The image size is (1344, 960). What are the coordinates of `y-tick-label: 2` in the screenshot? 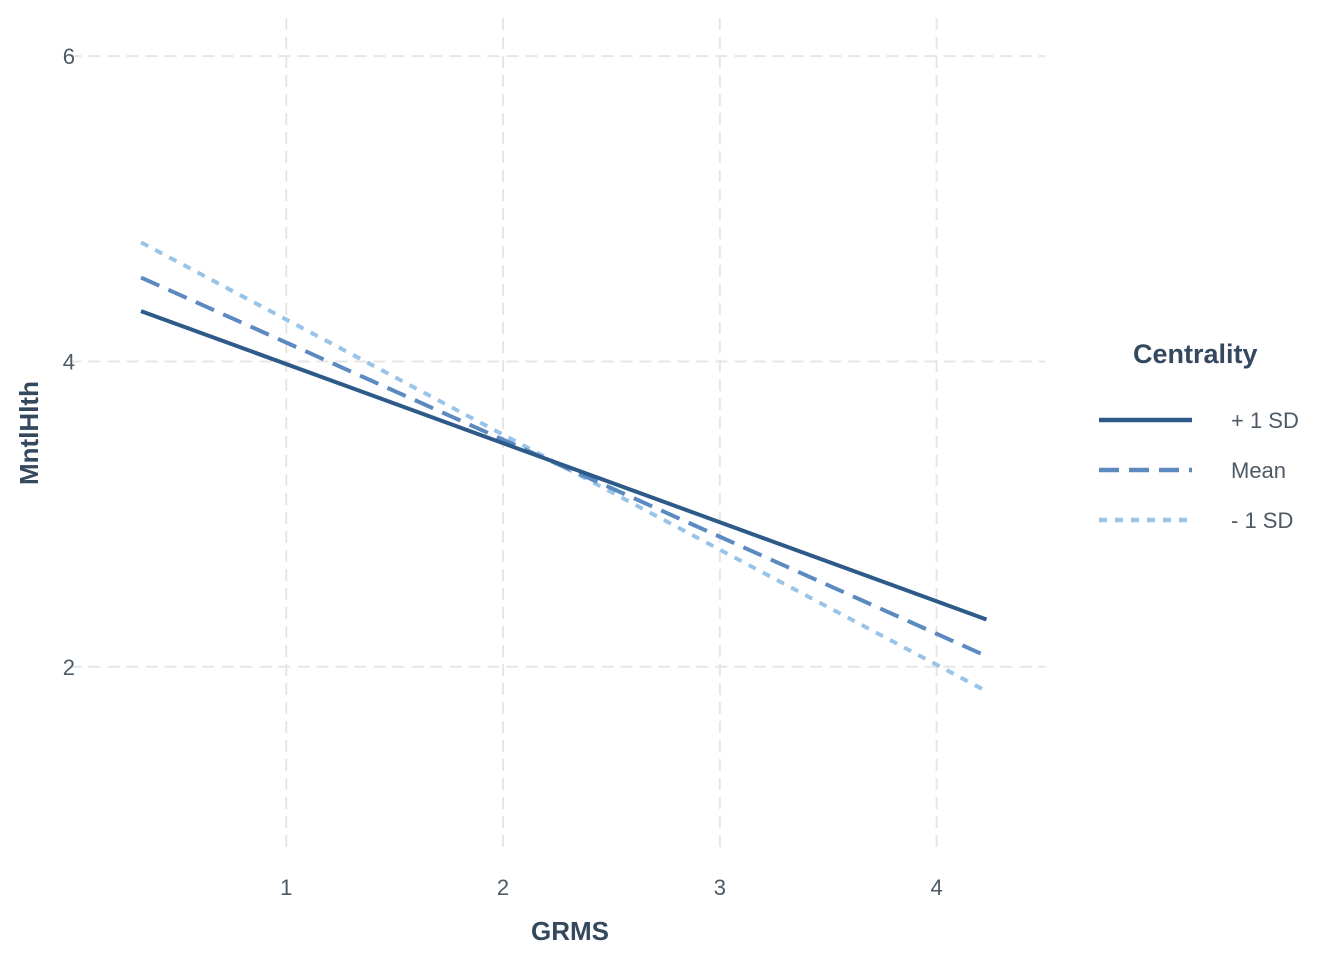 It's located at (69, 667).